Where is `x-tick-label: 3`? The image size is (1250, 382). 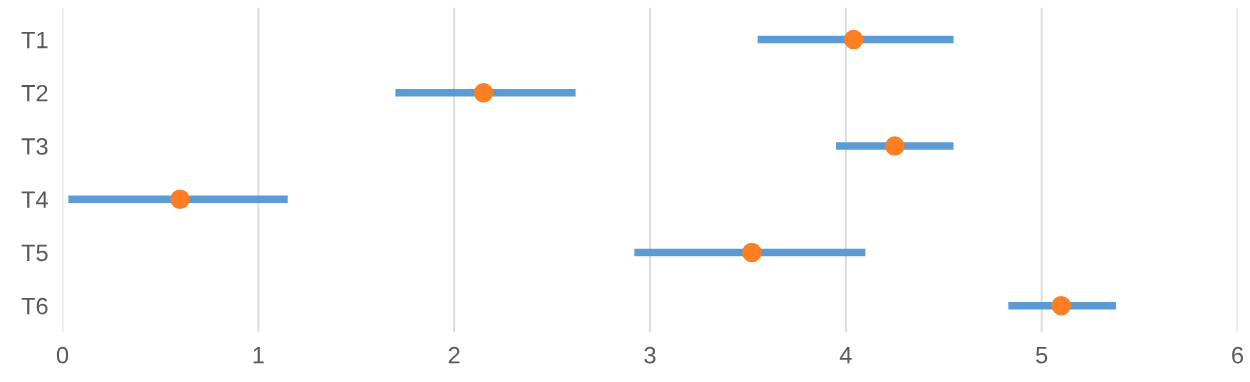 x-tick-label: 3 is located at coordinates (650, 355).